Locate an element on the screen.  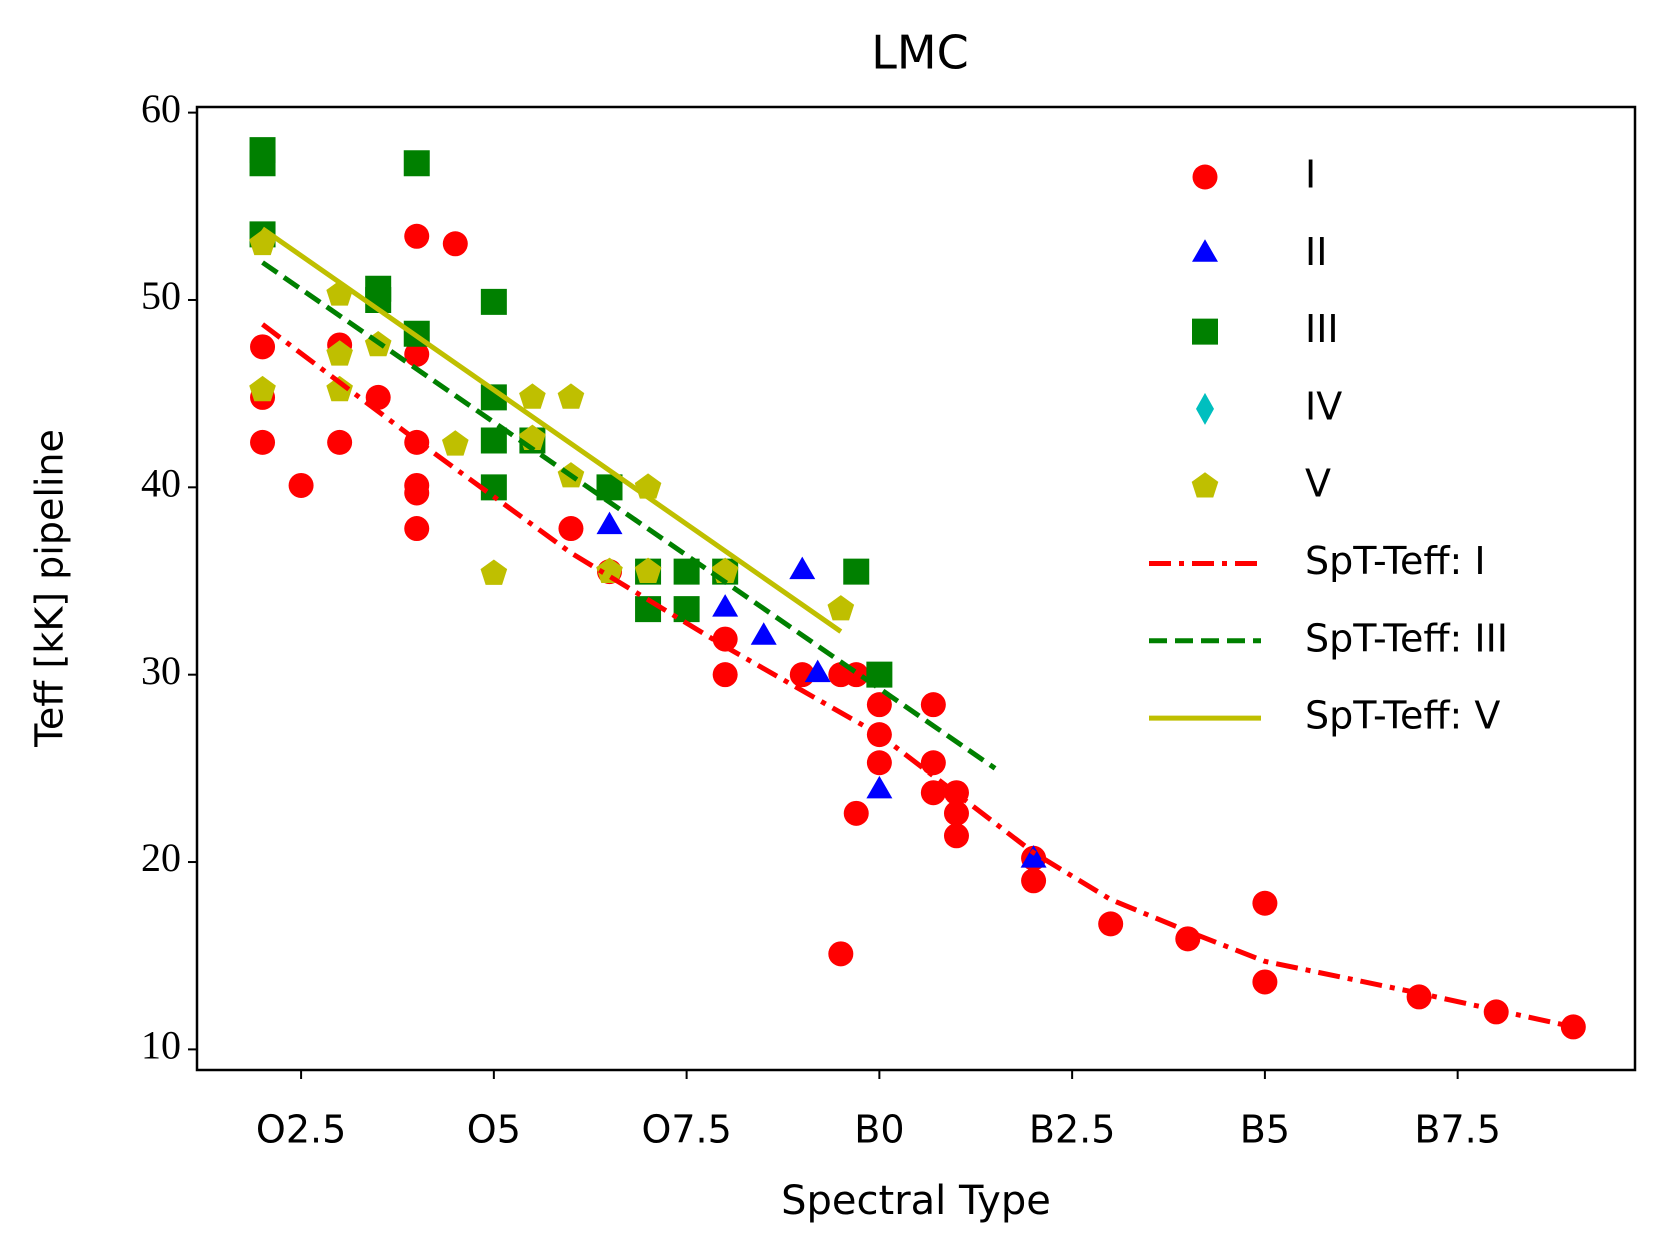
x-tick-label: O2.5 is located at coordinates (301, 1130).